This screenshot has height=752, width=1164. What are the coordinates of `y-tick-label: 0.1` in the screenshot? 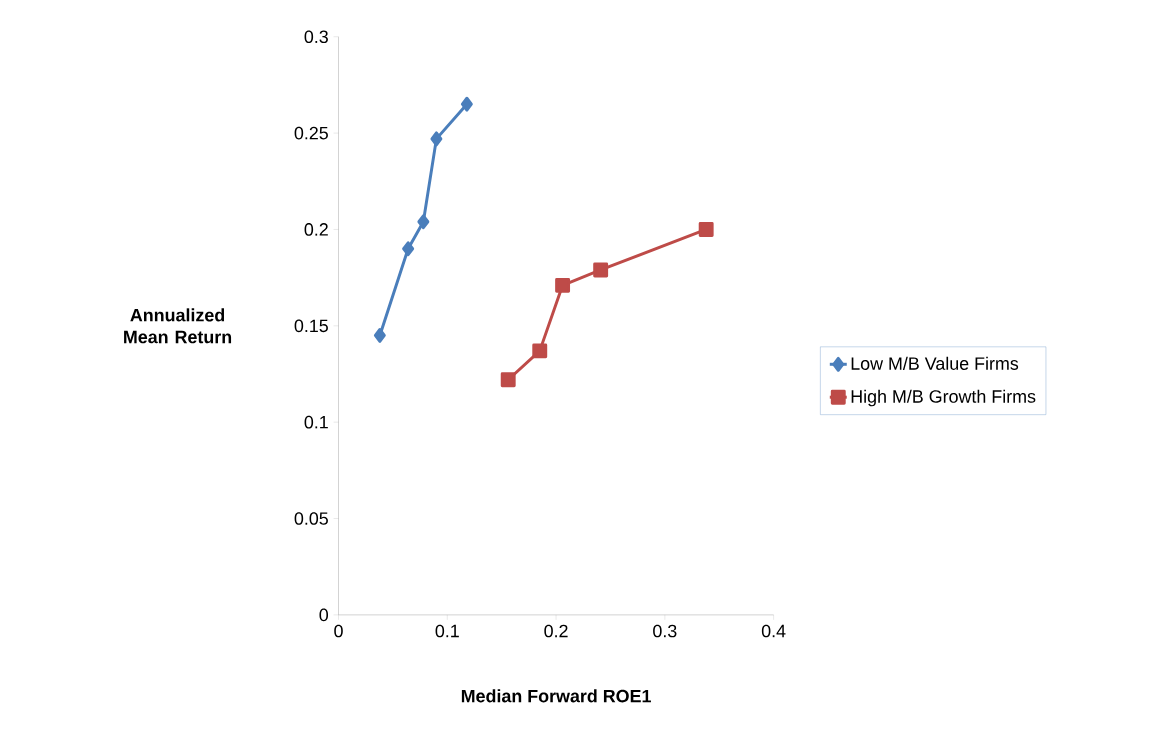 It's located at (316, 422).